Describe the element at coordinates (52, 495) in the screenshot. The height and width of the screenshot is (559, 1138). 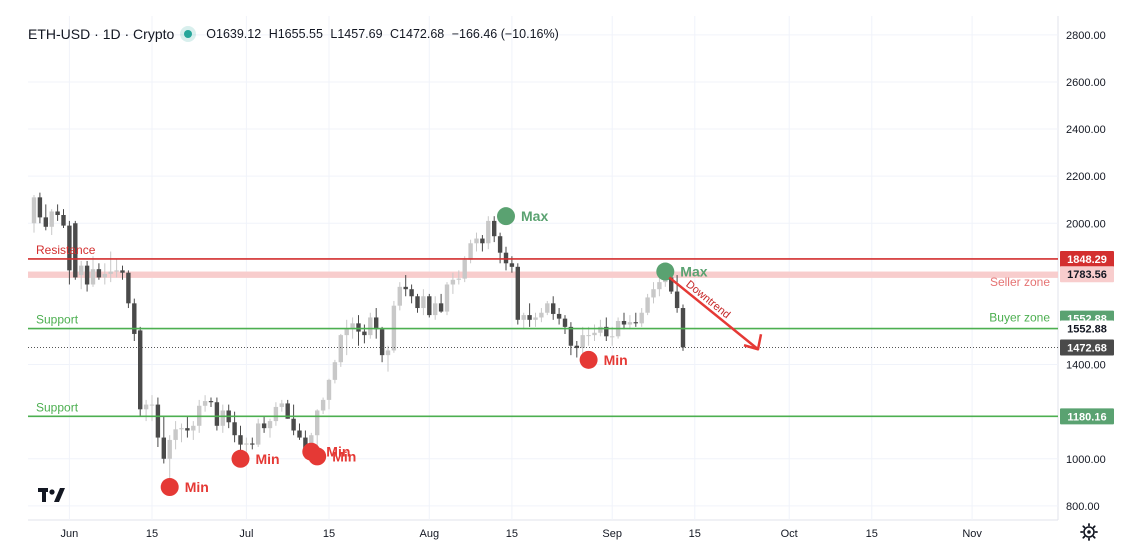
I see `tradingview-logo` at that location.